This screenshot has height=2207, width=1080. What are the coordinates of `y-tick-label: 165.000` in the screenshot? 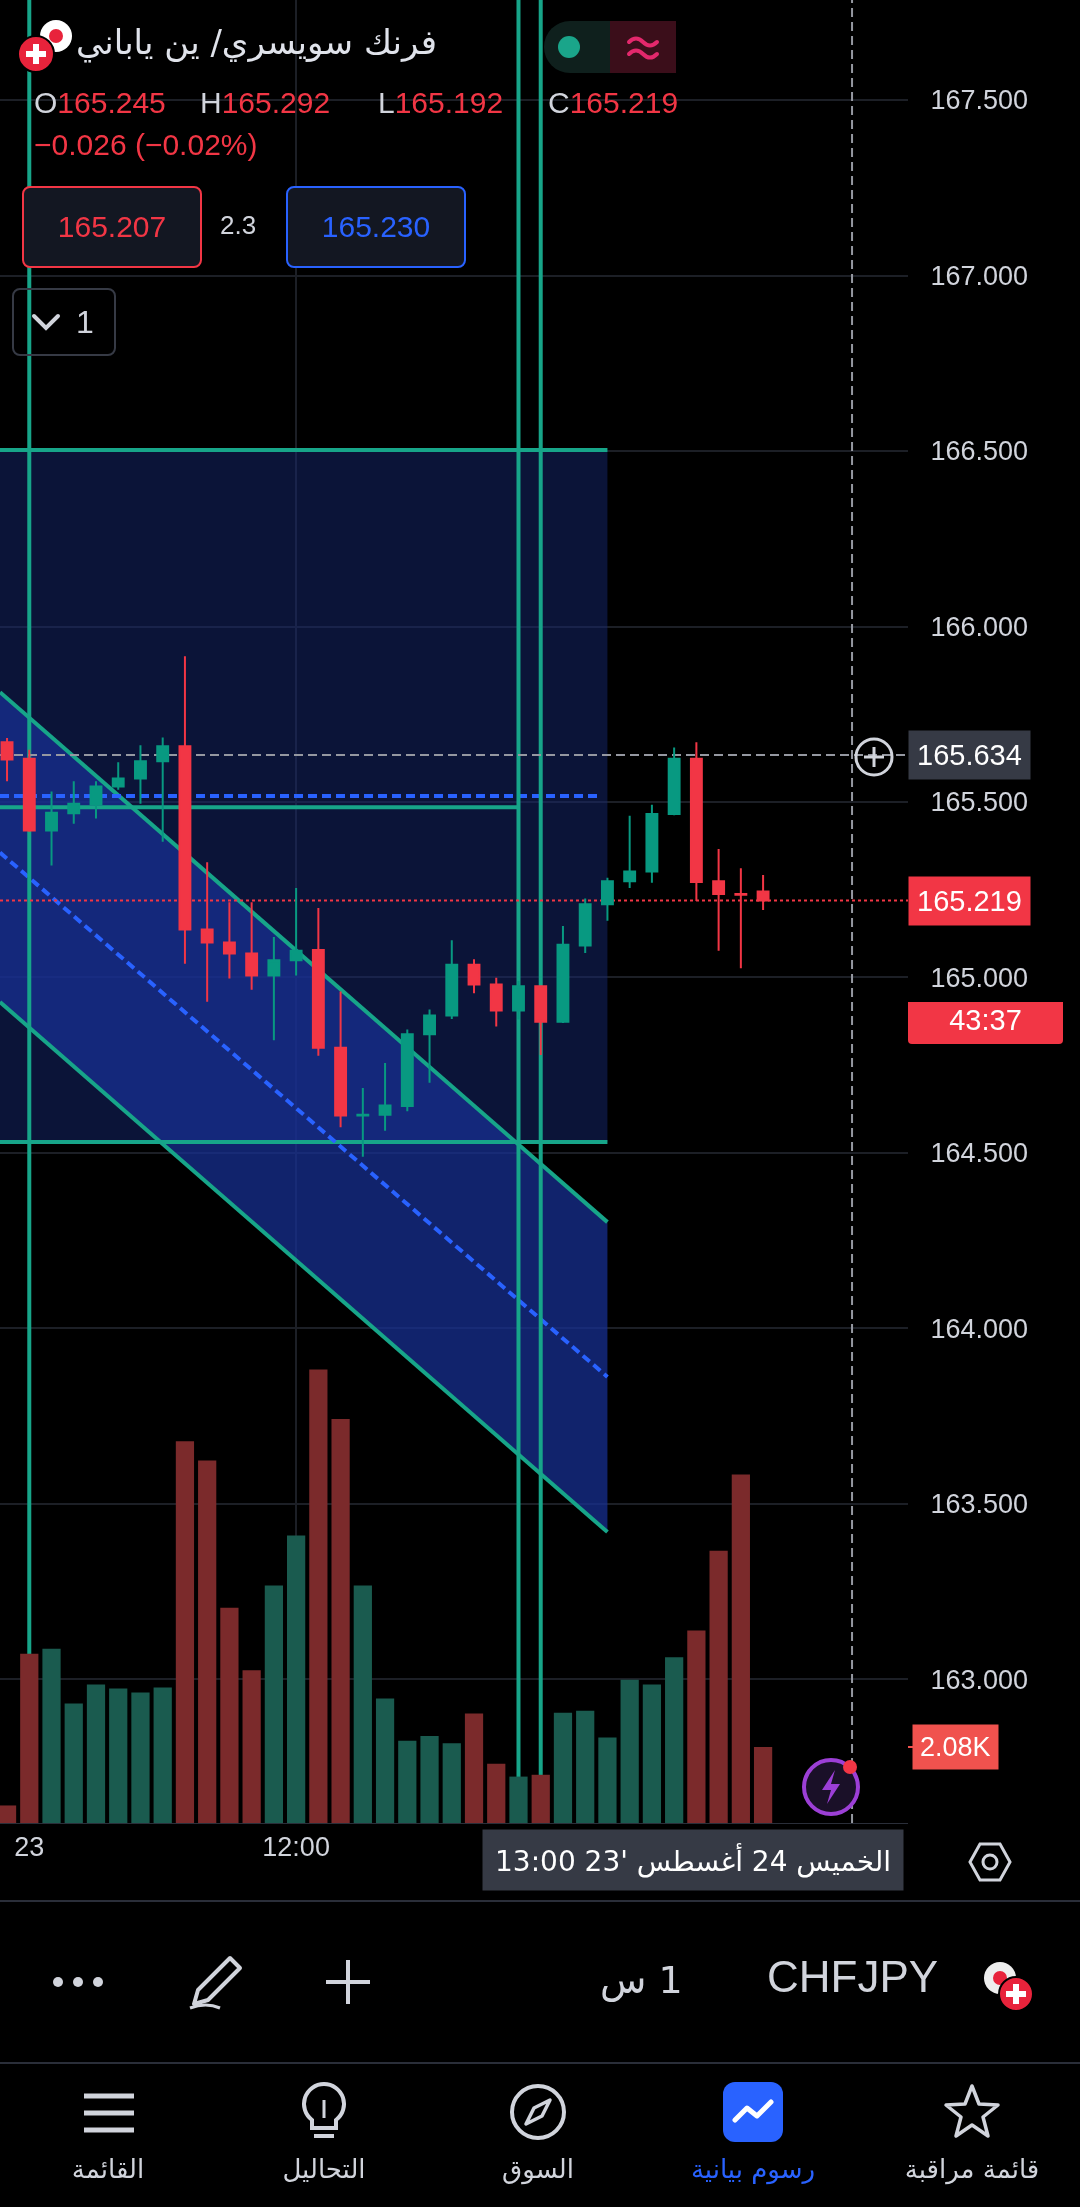 It's located at (979, 977).